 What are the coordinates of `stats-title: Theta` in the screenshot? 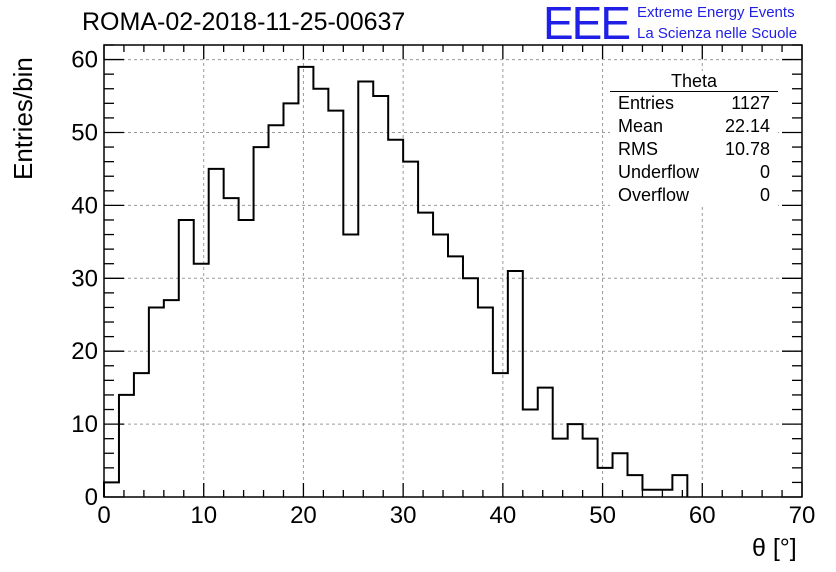 It's located at (694, 81).